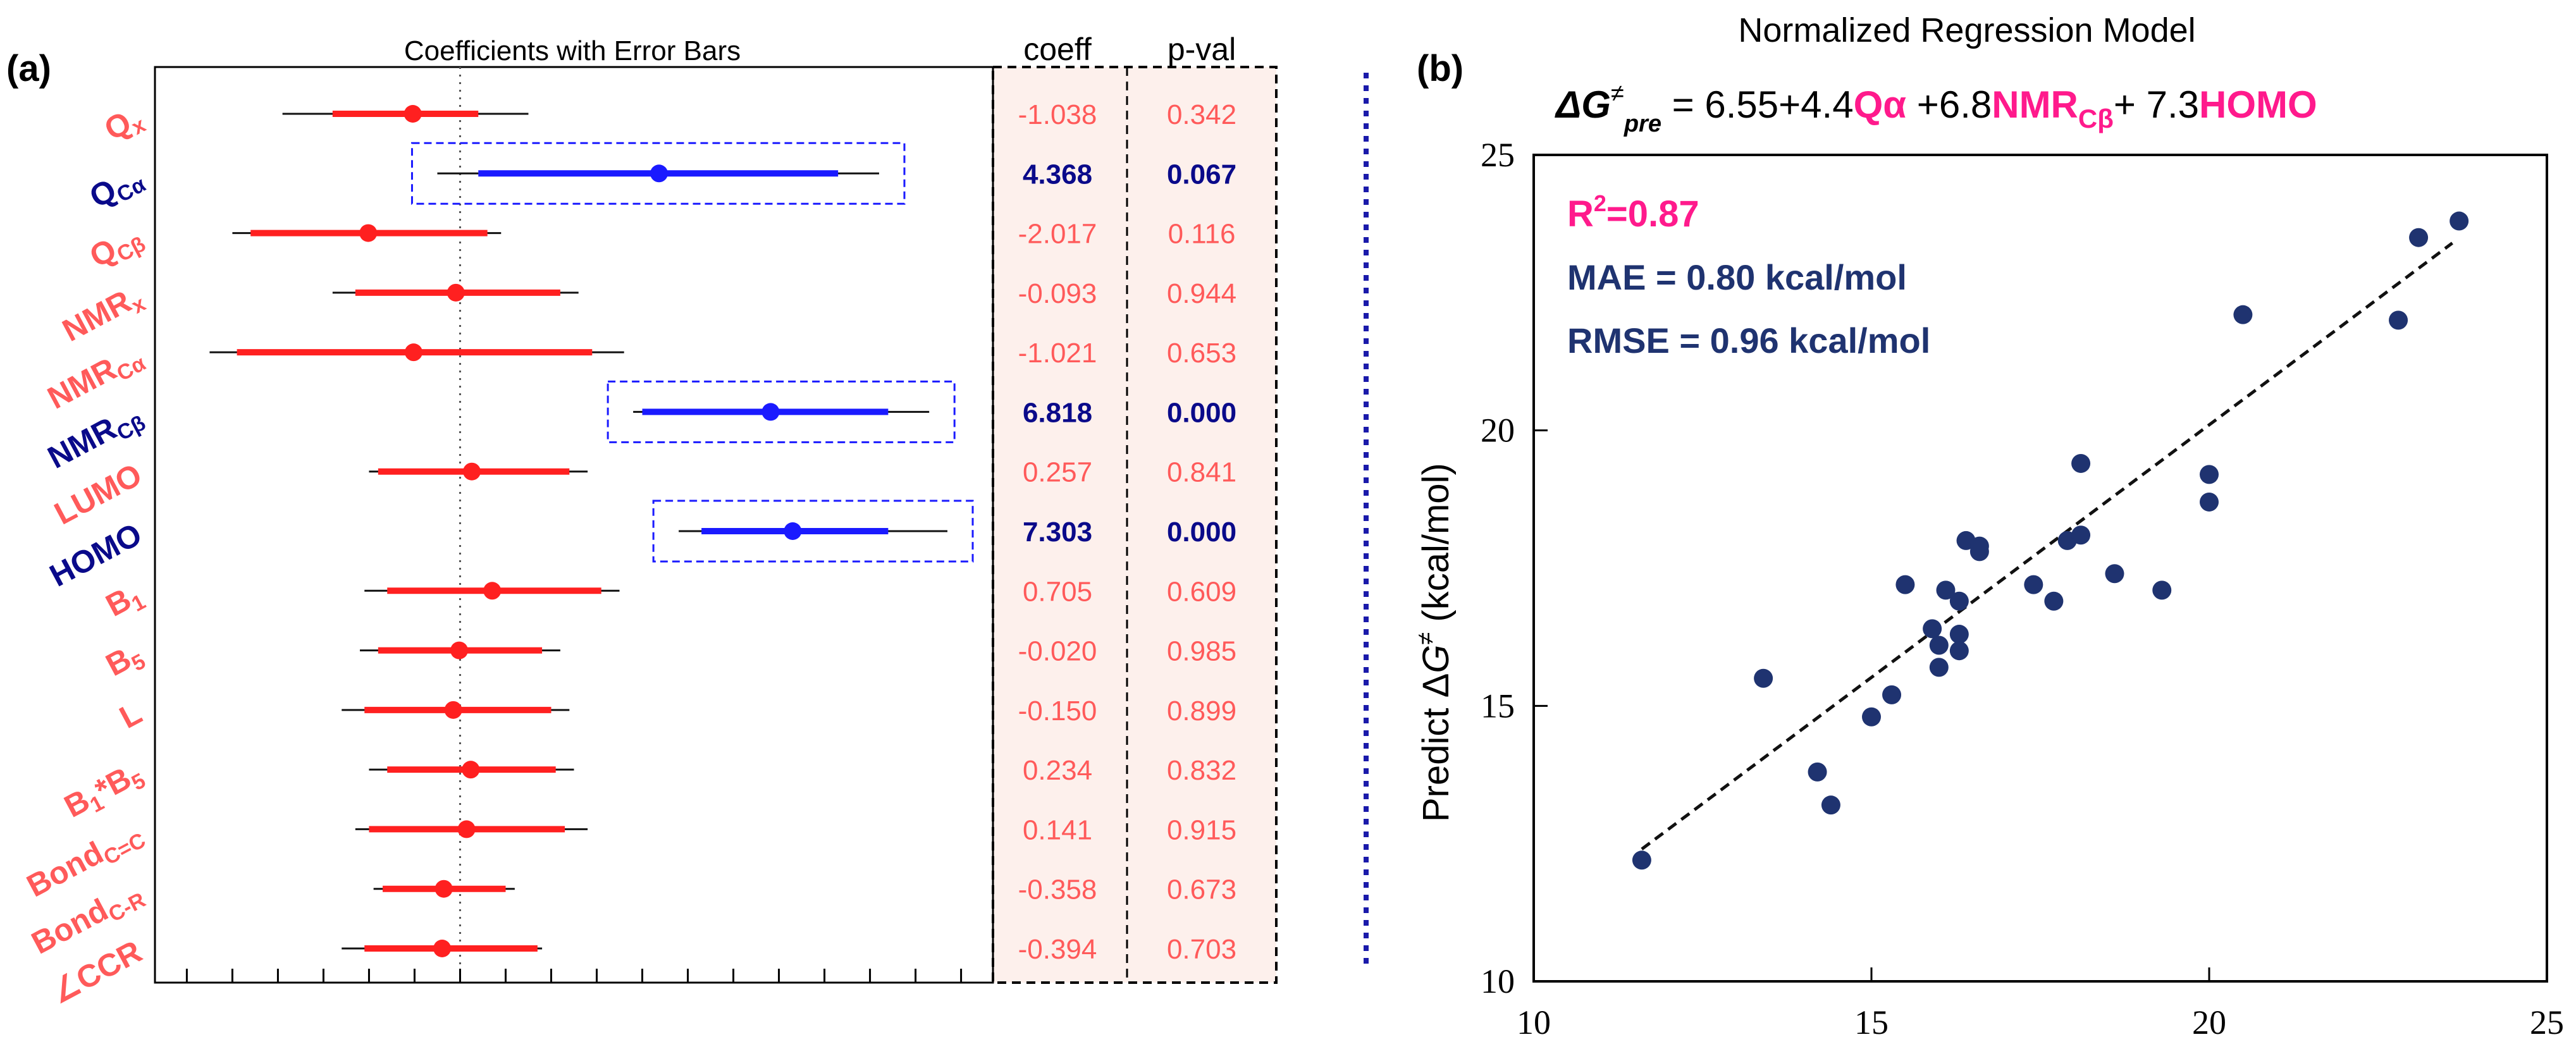 The width and height of the screenshot is (2576, 1049). I want to click on eq-plus-2: +6.8, so click(1949, 104).